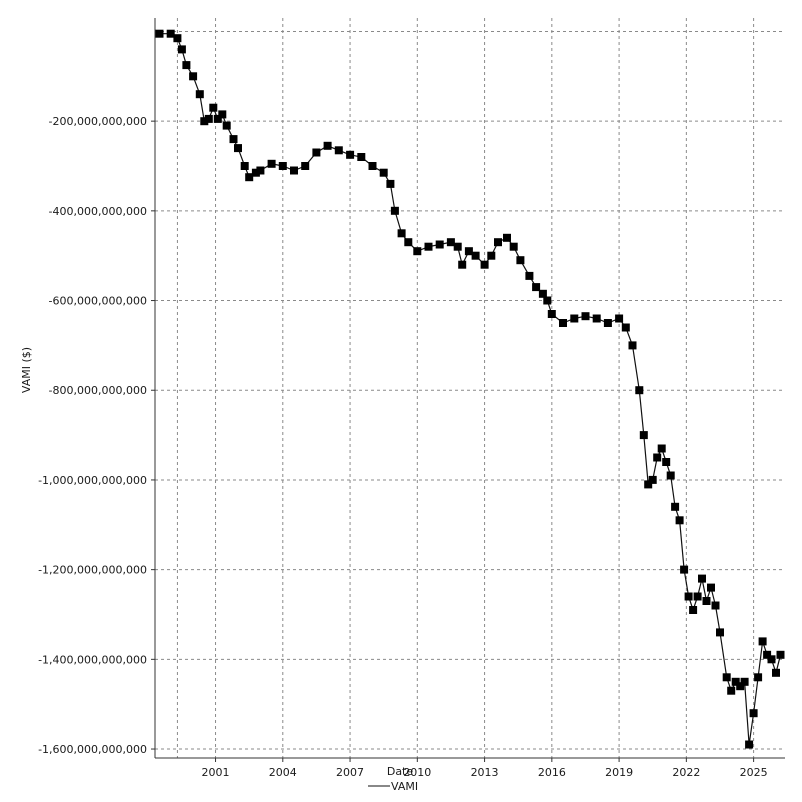 The width and height of the screenshot is (802, 802). I want to click on x-axis-ticks: 2001 2004 2007 2010 2013 2016 2019 2022 2025, so click(485, 768).